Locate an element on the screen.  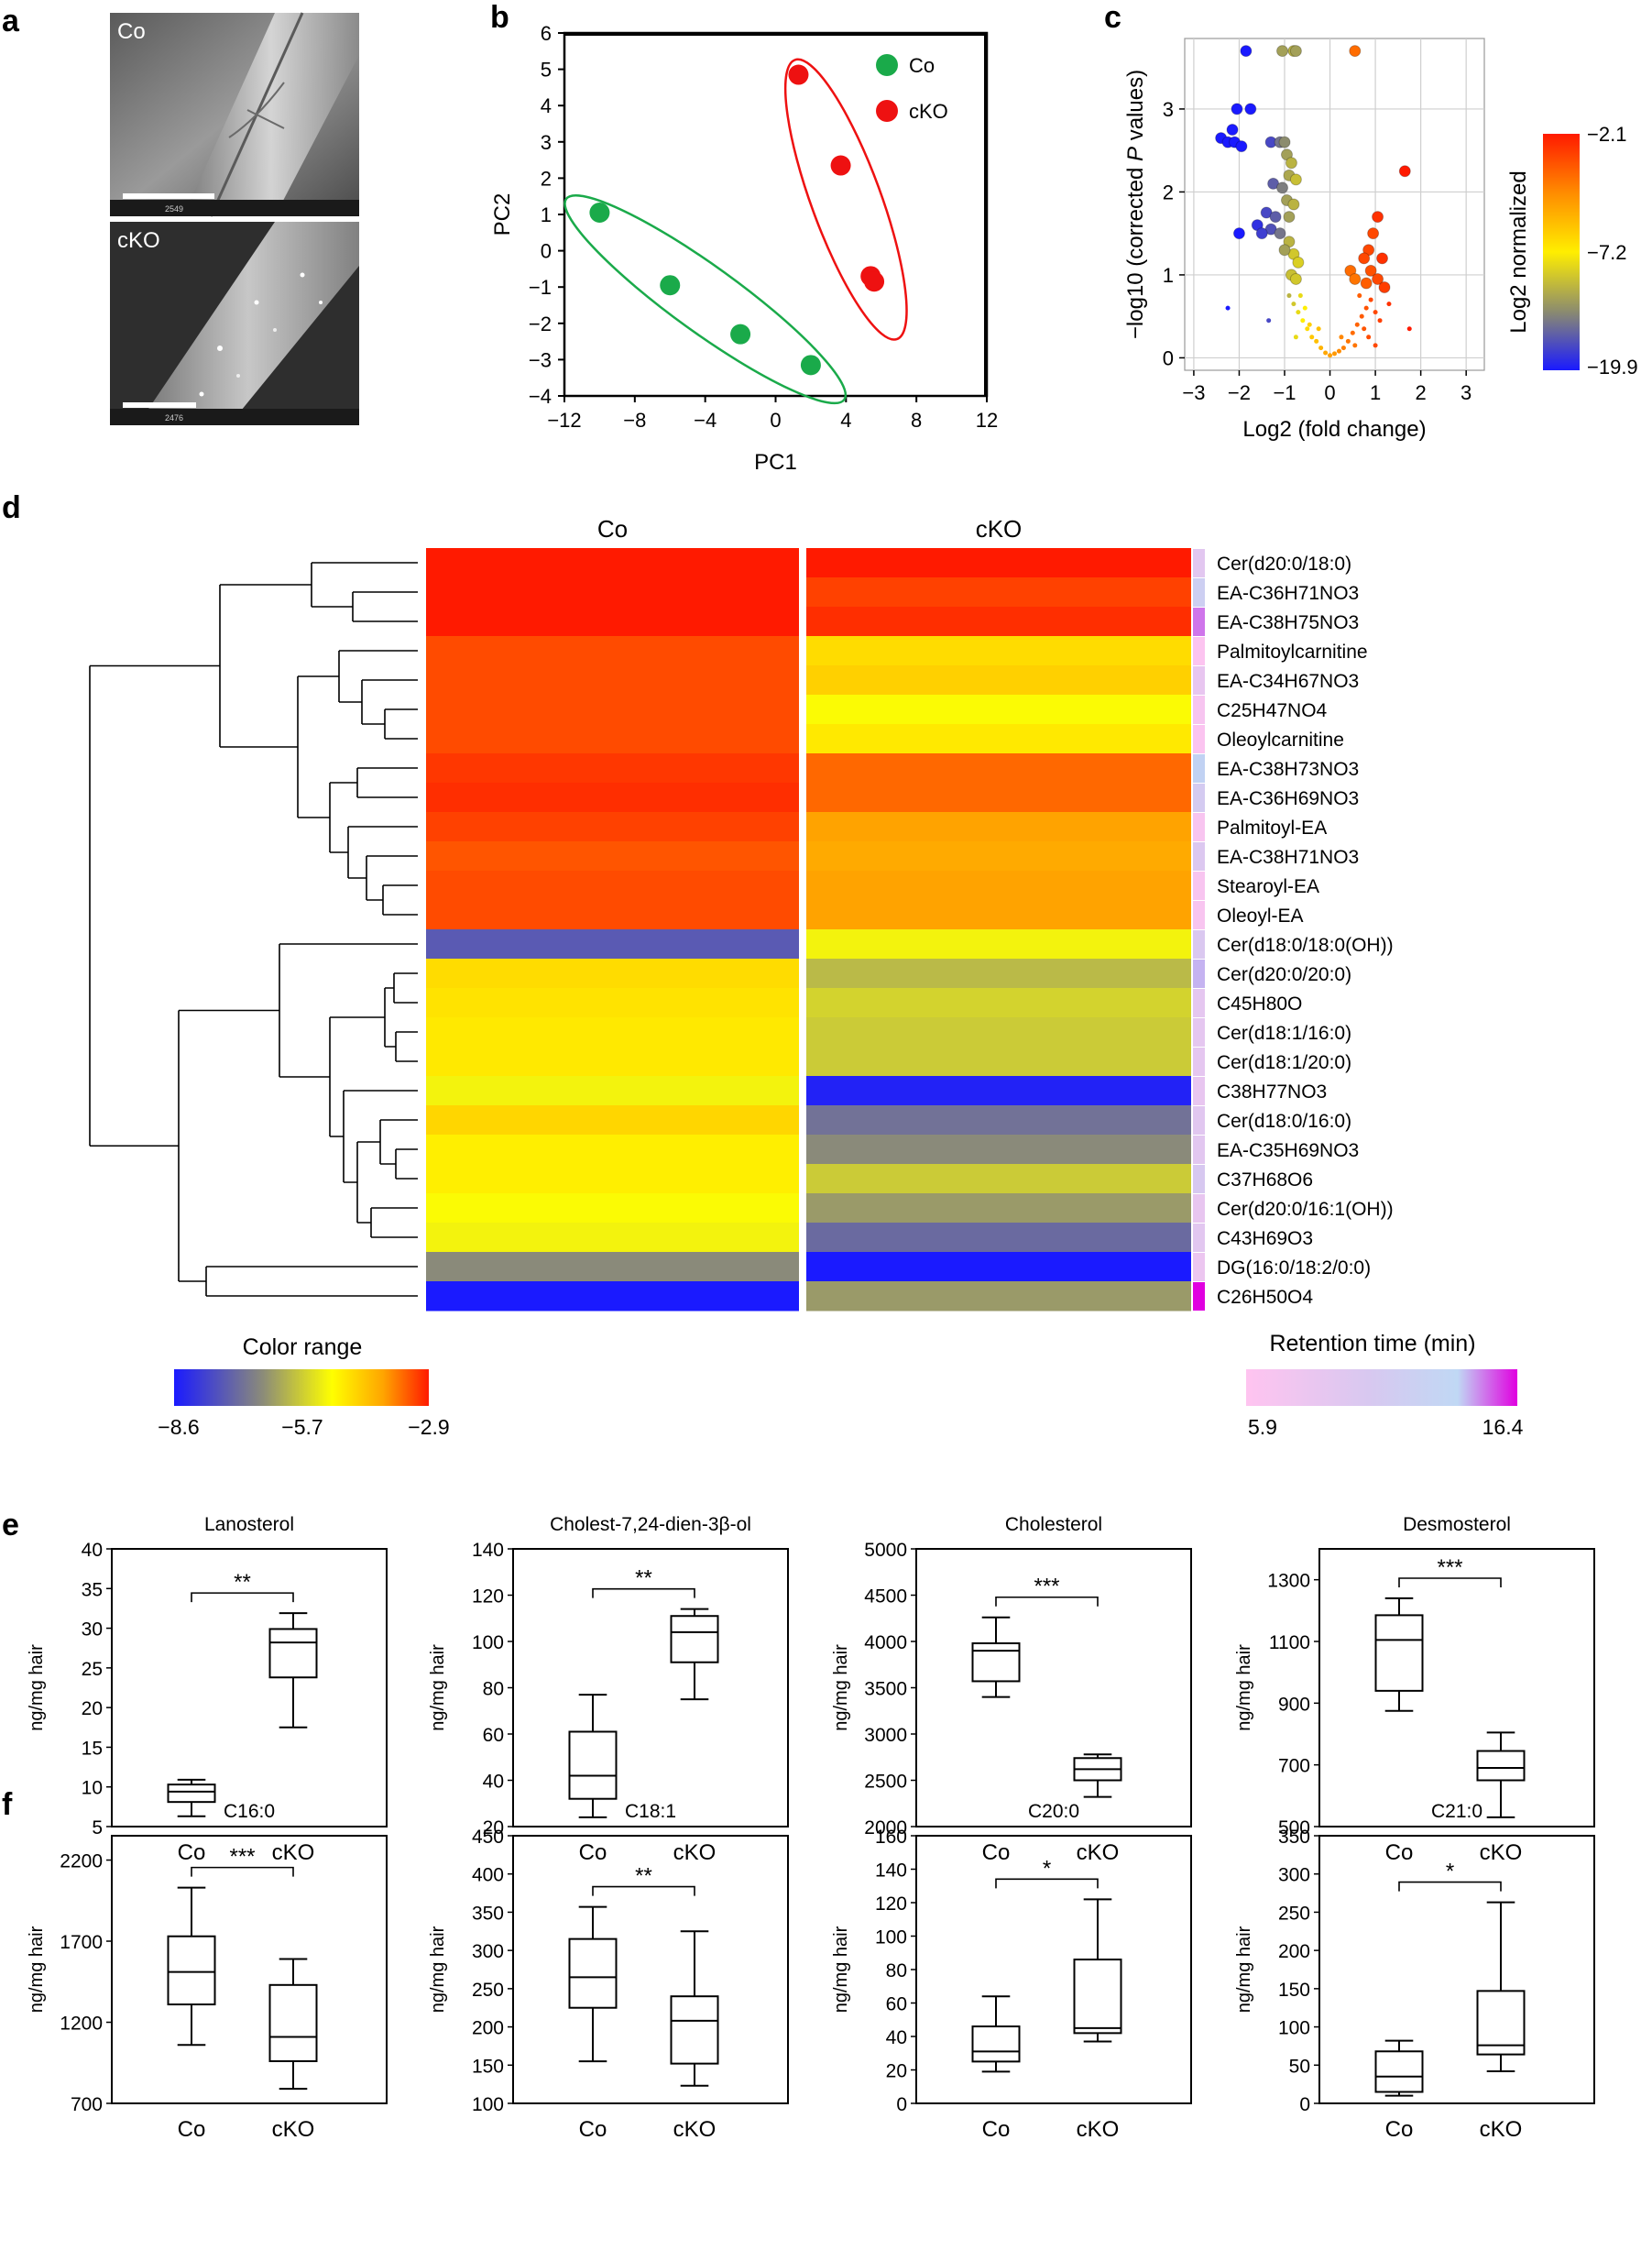
box-plot-y-tick-label: 250 is located at coordinates (1294, 1913).